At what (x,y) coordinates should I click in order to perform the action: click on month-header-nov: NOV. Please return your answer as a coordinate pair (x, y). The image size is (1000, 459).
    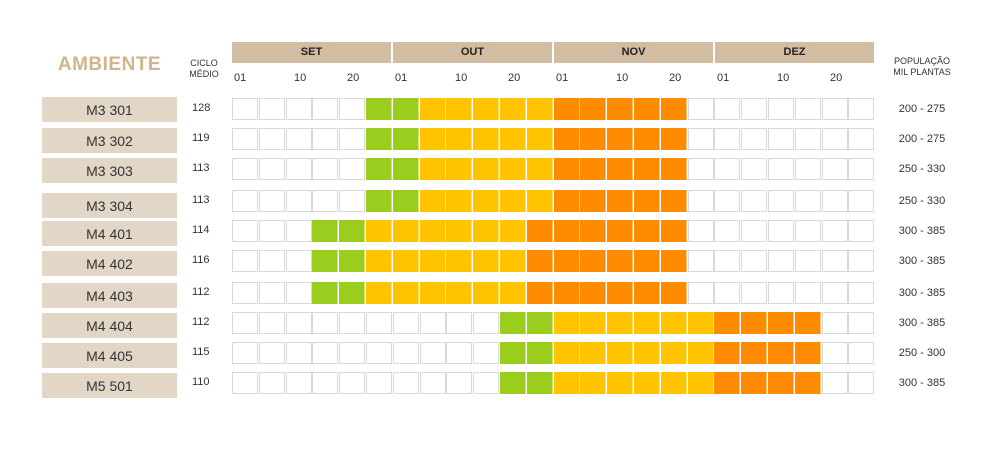
    Looking at the image, I should click on (633, 52).